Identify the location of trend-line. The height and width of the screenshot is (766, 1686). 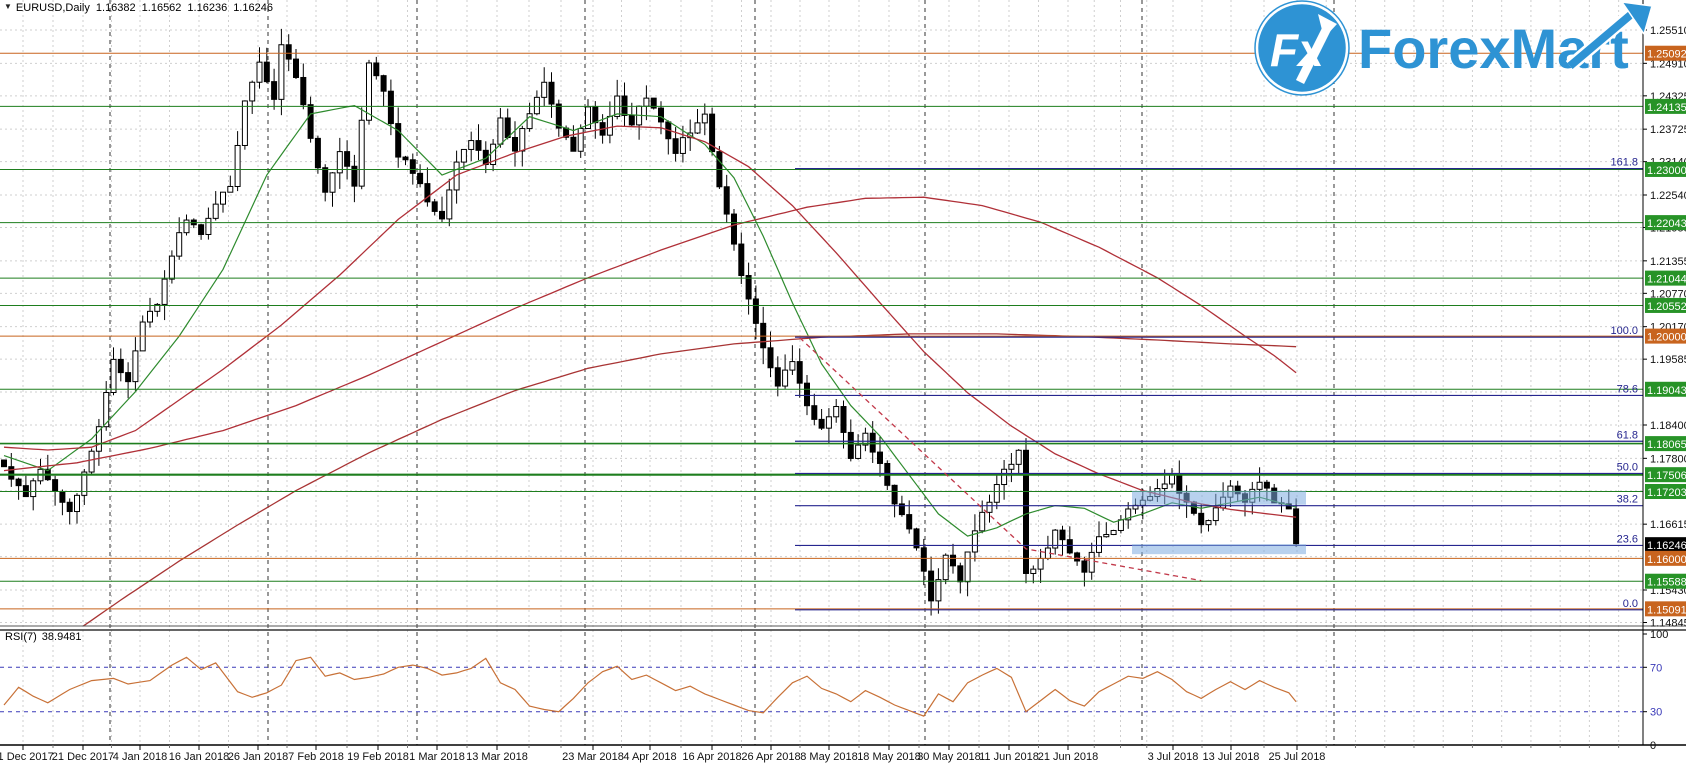
(1000, 459).